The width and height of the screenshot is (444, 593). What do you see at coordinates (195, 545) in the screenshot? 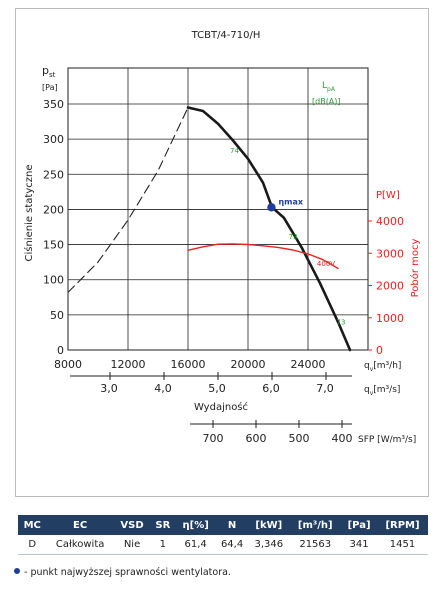
I see `cell-eta: 61,4` at bounding box center [195, 545].